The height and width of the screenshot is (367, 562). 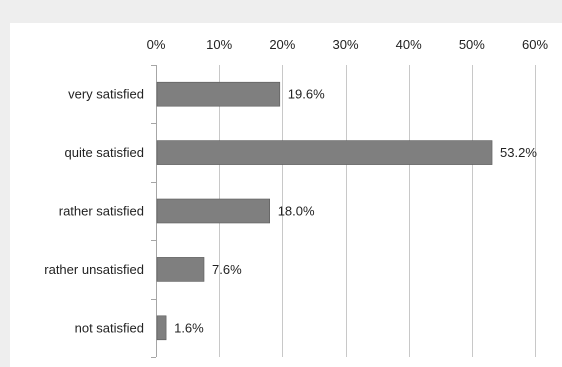 I want to click on x-tick-label: 50%, so click(x=472, y=44).